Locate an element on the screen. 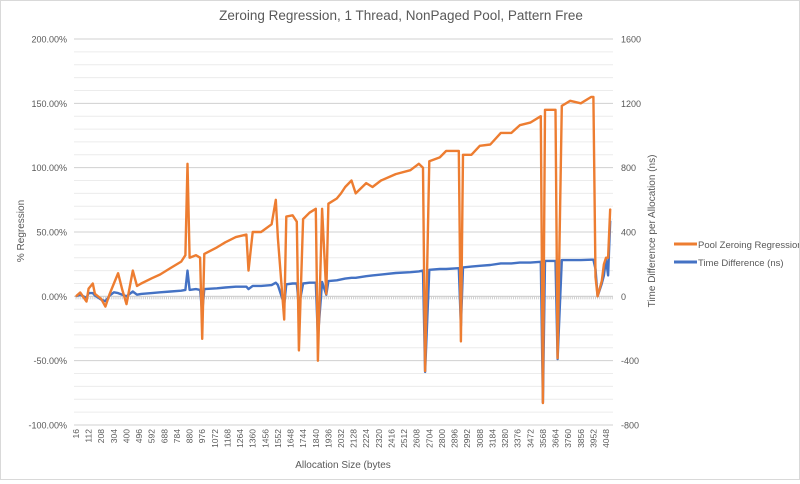 This screenshot has width=800, height=484. x-tick-label: 1744 is located at coordinates (303, 438).